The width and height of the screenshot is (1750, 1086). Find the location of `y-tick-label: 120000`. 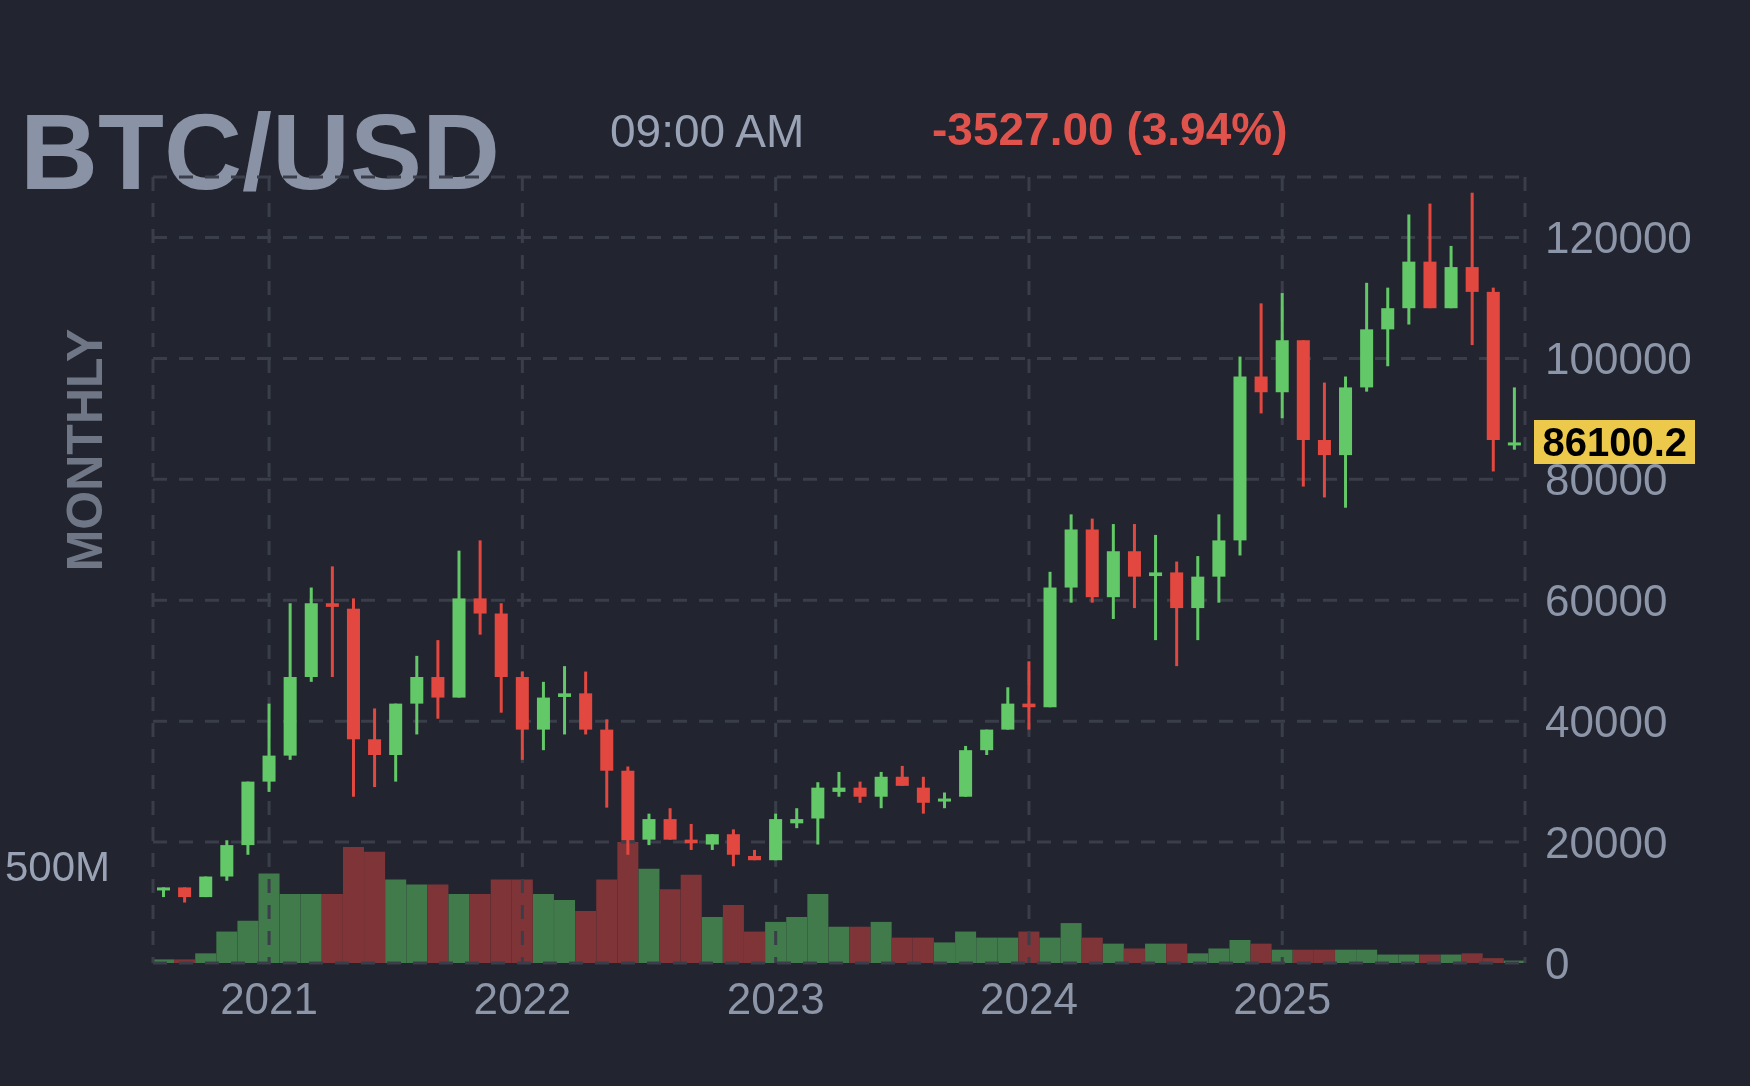

y-tick-label: 120000 is located at coordinates (1618, 238).